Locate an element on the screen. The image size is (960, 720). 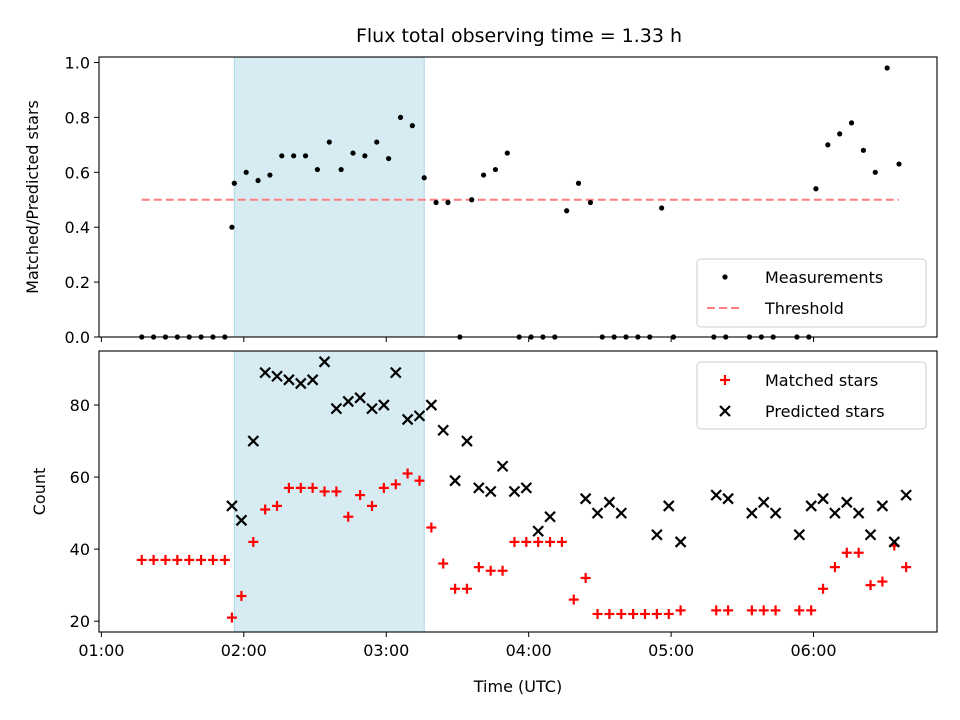
x-tick-label: 04:00 is located at coordinates (529, 650).